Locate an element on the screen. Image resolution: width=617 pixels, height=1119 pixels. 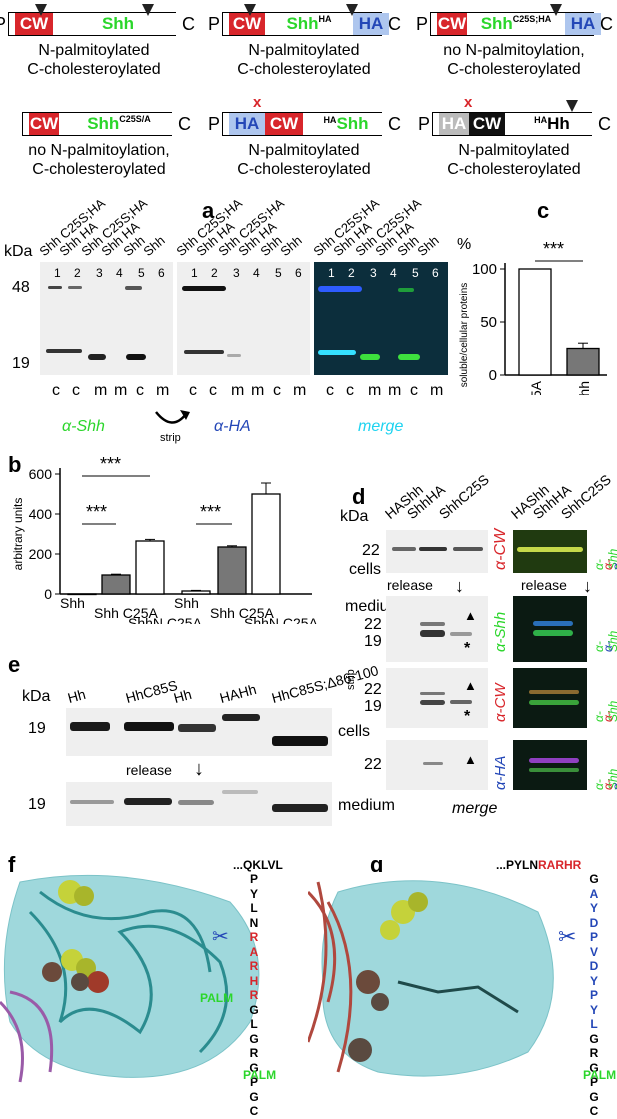
construct-2-seg-1: Shh C25S;HA is located at coordinates (516, 24).